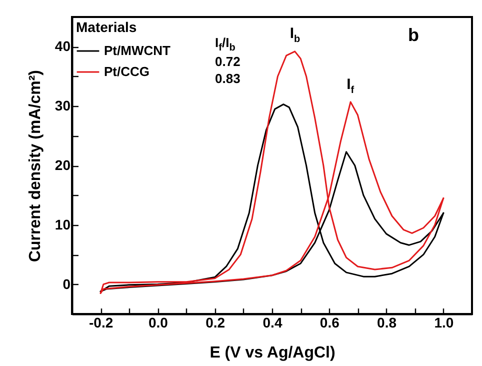 Image resolution: width=482 pixels, height=366 pixels. I want to click on y-tick-label: 10, so click(62, 224).